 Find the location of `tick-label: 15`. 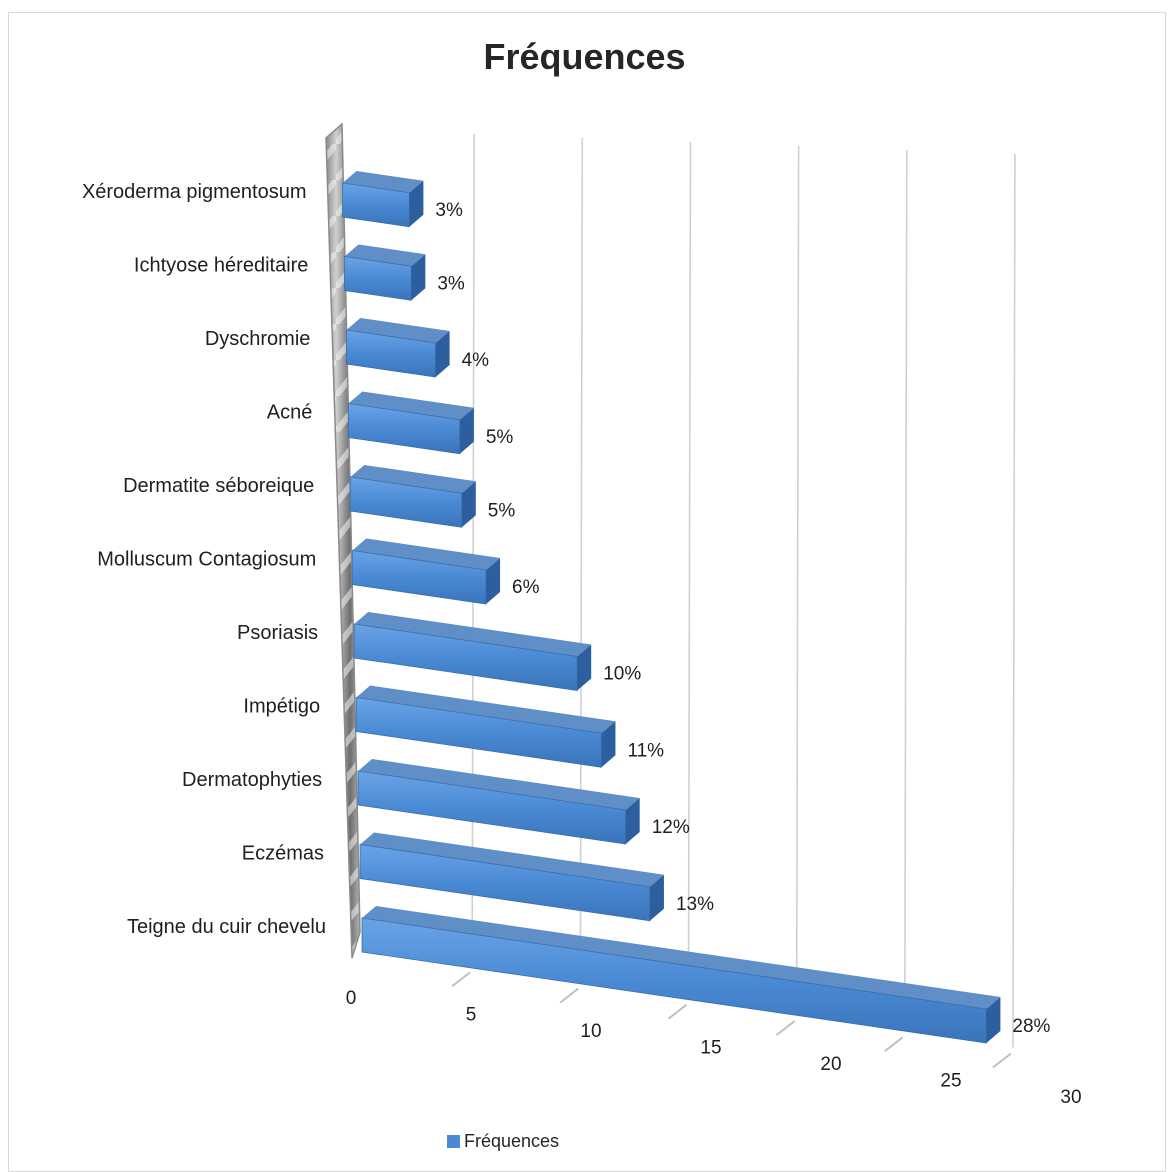

tick-label: 15 is located at coordinates (710, 1048).